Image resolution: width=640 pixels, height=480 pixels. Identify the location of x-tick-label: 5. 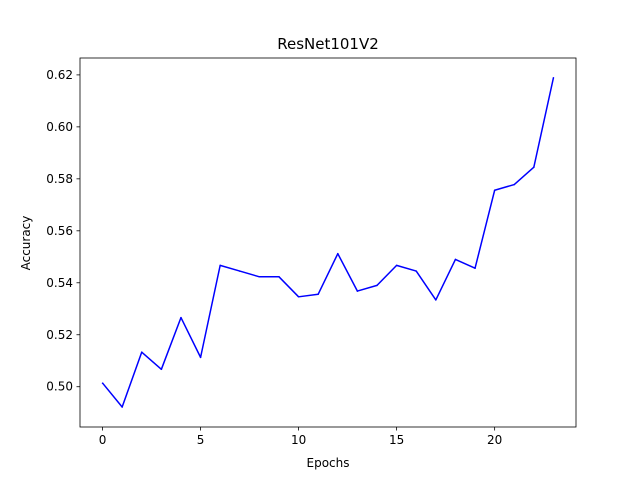
(201, 440).